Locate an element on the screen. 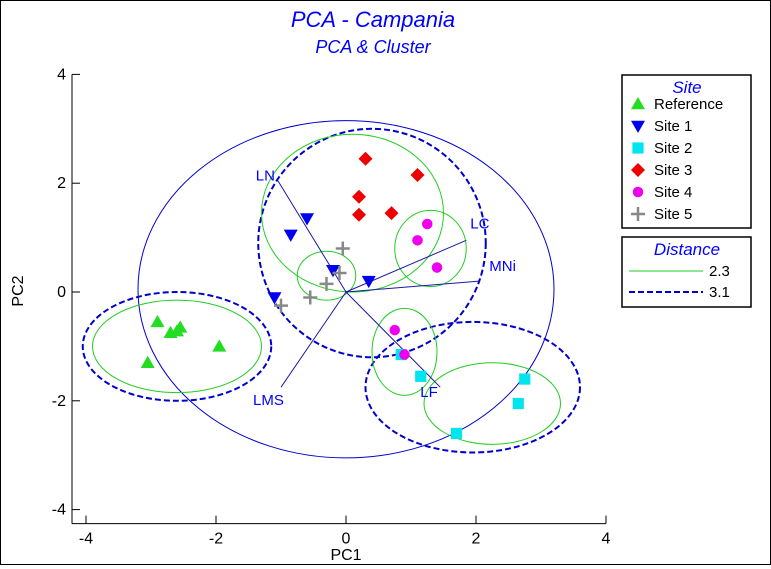 This screenshot has height=569, width=771. cluster-ellipse-2.3-6 is located at coordinates (326, 275).